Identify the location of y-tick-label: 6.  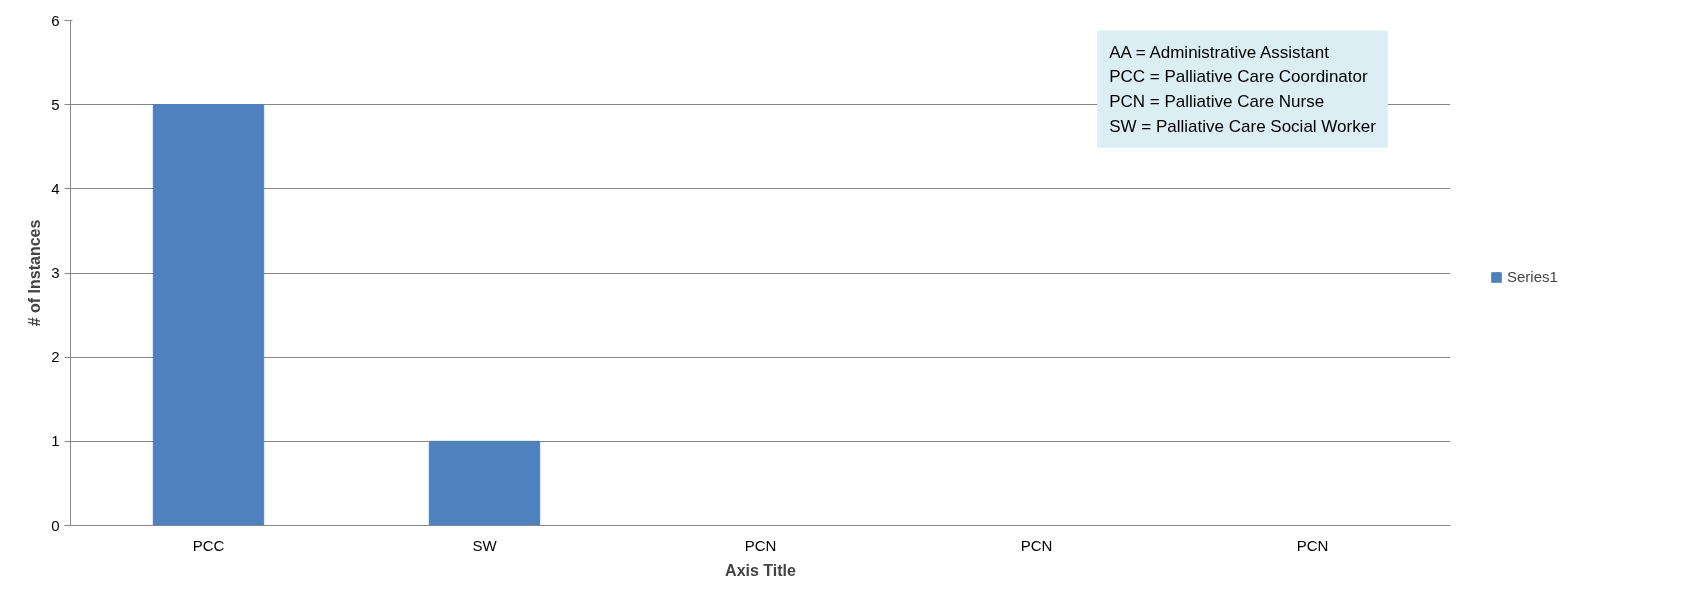
(55, 20).